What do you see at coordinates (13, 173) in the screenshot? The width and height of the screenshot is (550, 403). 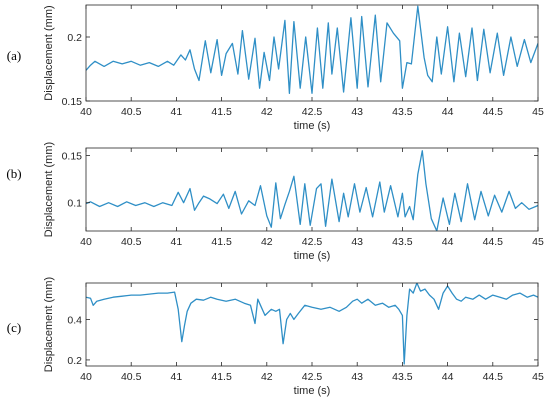 I see `panel-label: (b)` at bounding box center [13, 173].